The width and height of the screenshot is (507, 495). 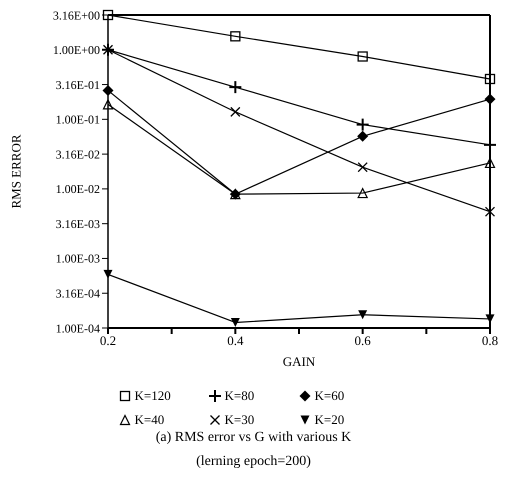 I want to click on x-tick-label: 0.8, so click(x=490, y=340).